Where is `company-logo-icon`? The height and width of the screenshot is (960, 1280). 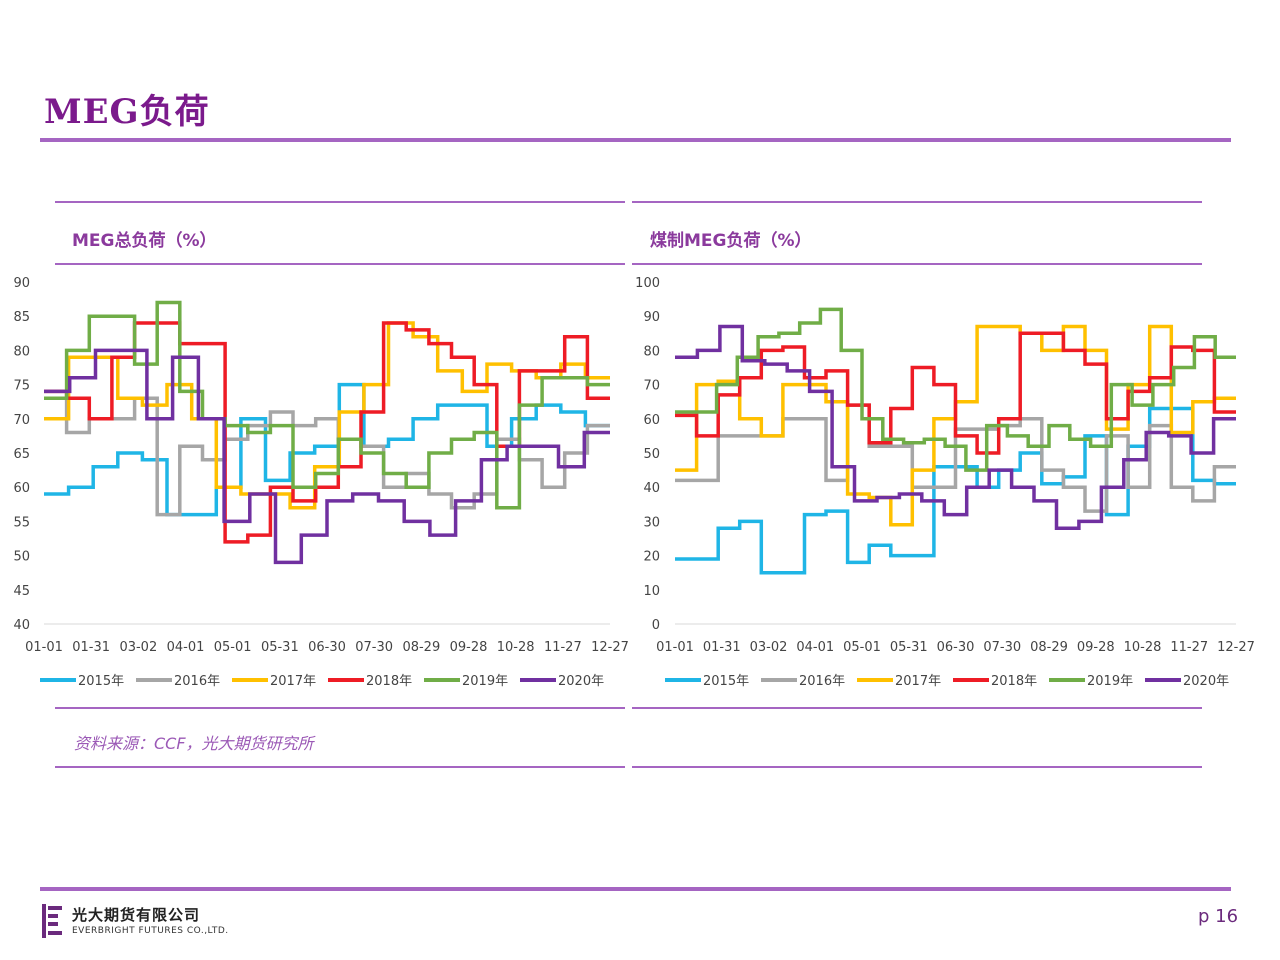
company-logo-icon is located at coordinates (52, 921).